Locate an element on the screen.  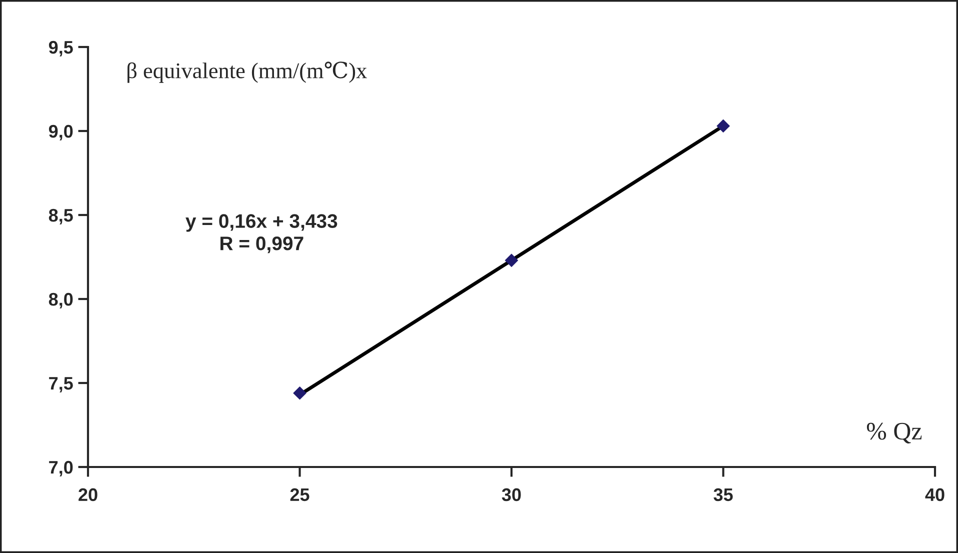
x-tick-label: 40 is located at coordinates (934, 495).